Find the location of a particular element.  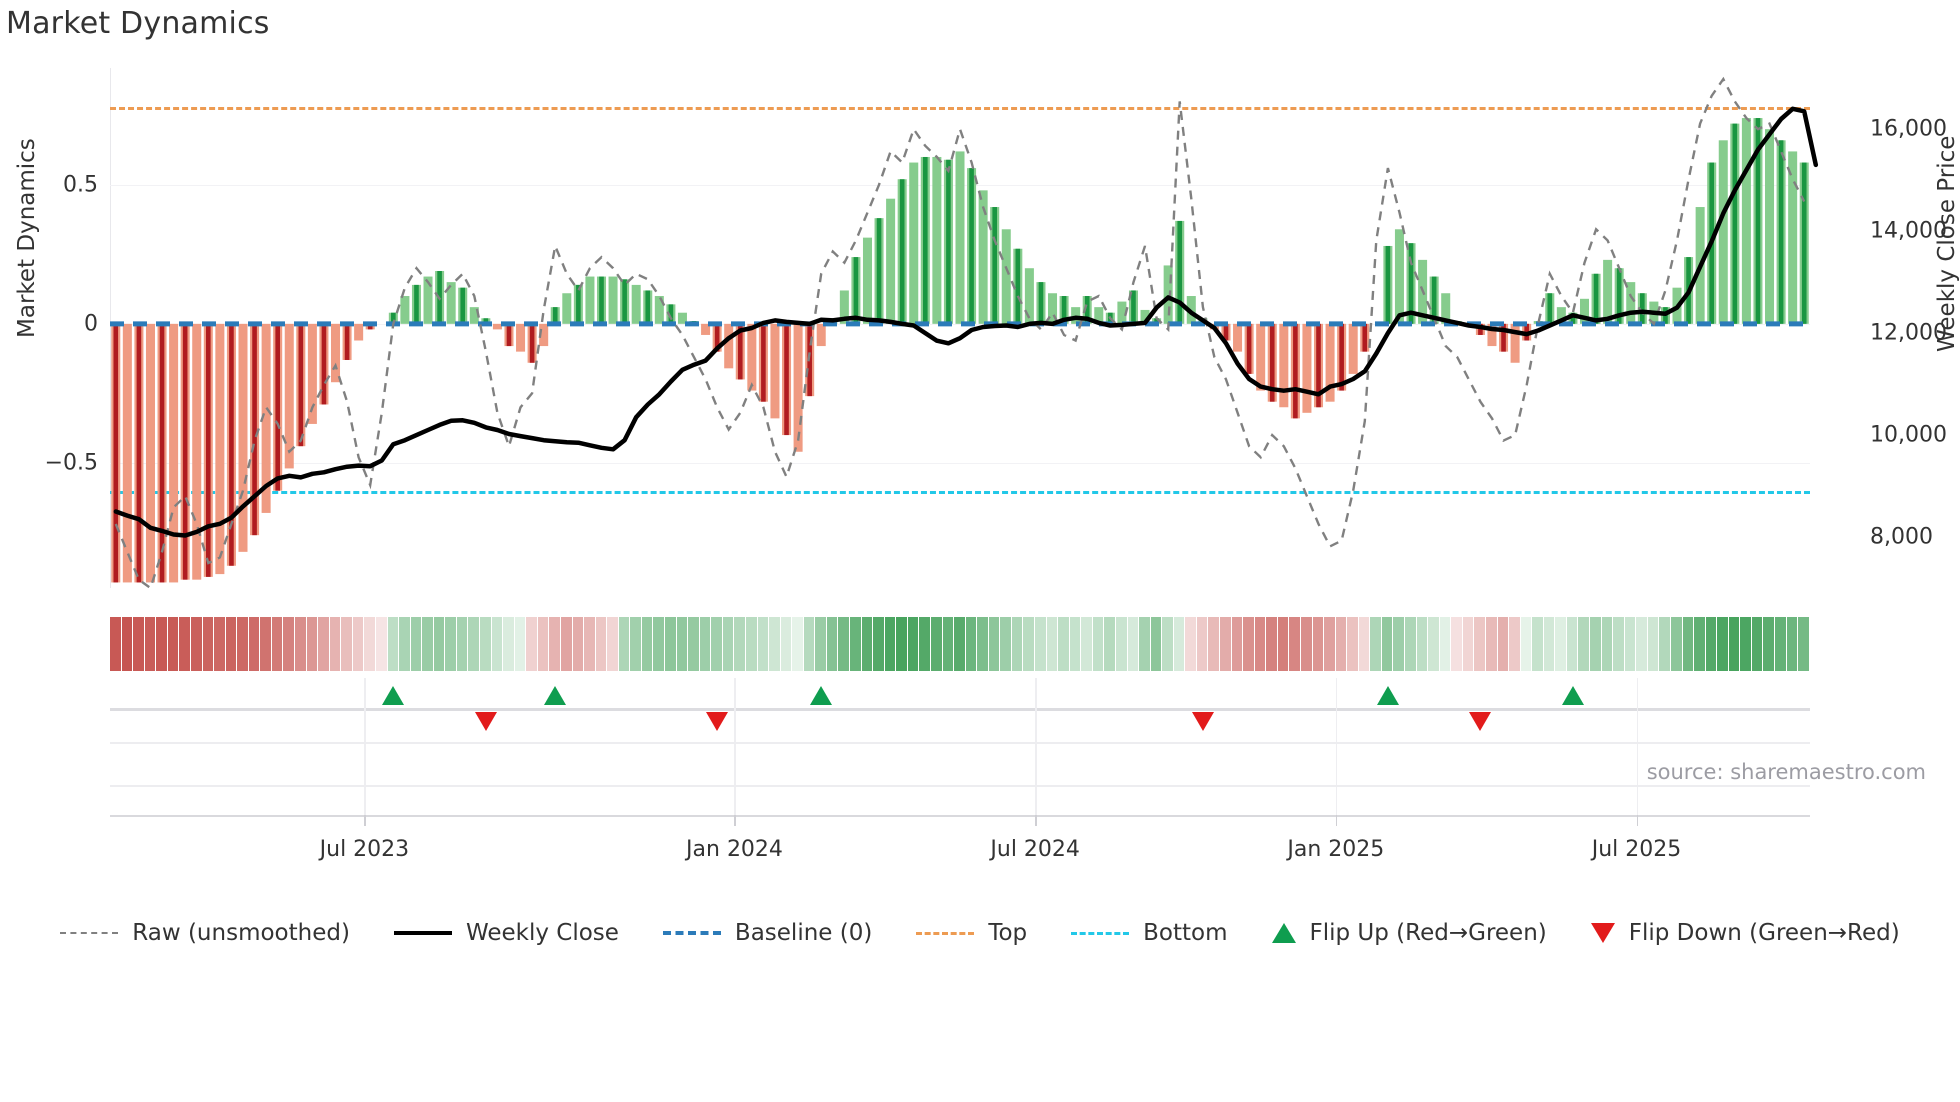

x-gridline is located at coordinates (365, 748).